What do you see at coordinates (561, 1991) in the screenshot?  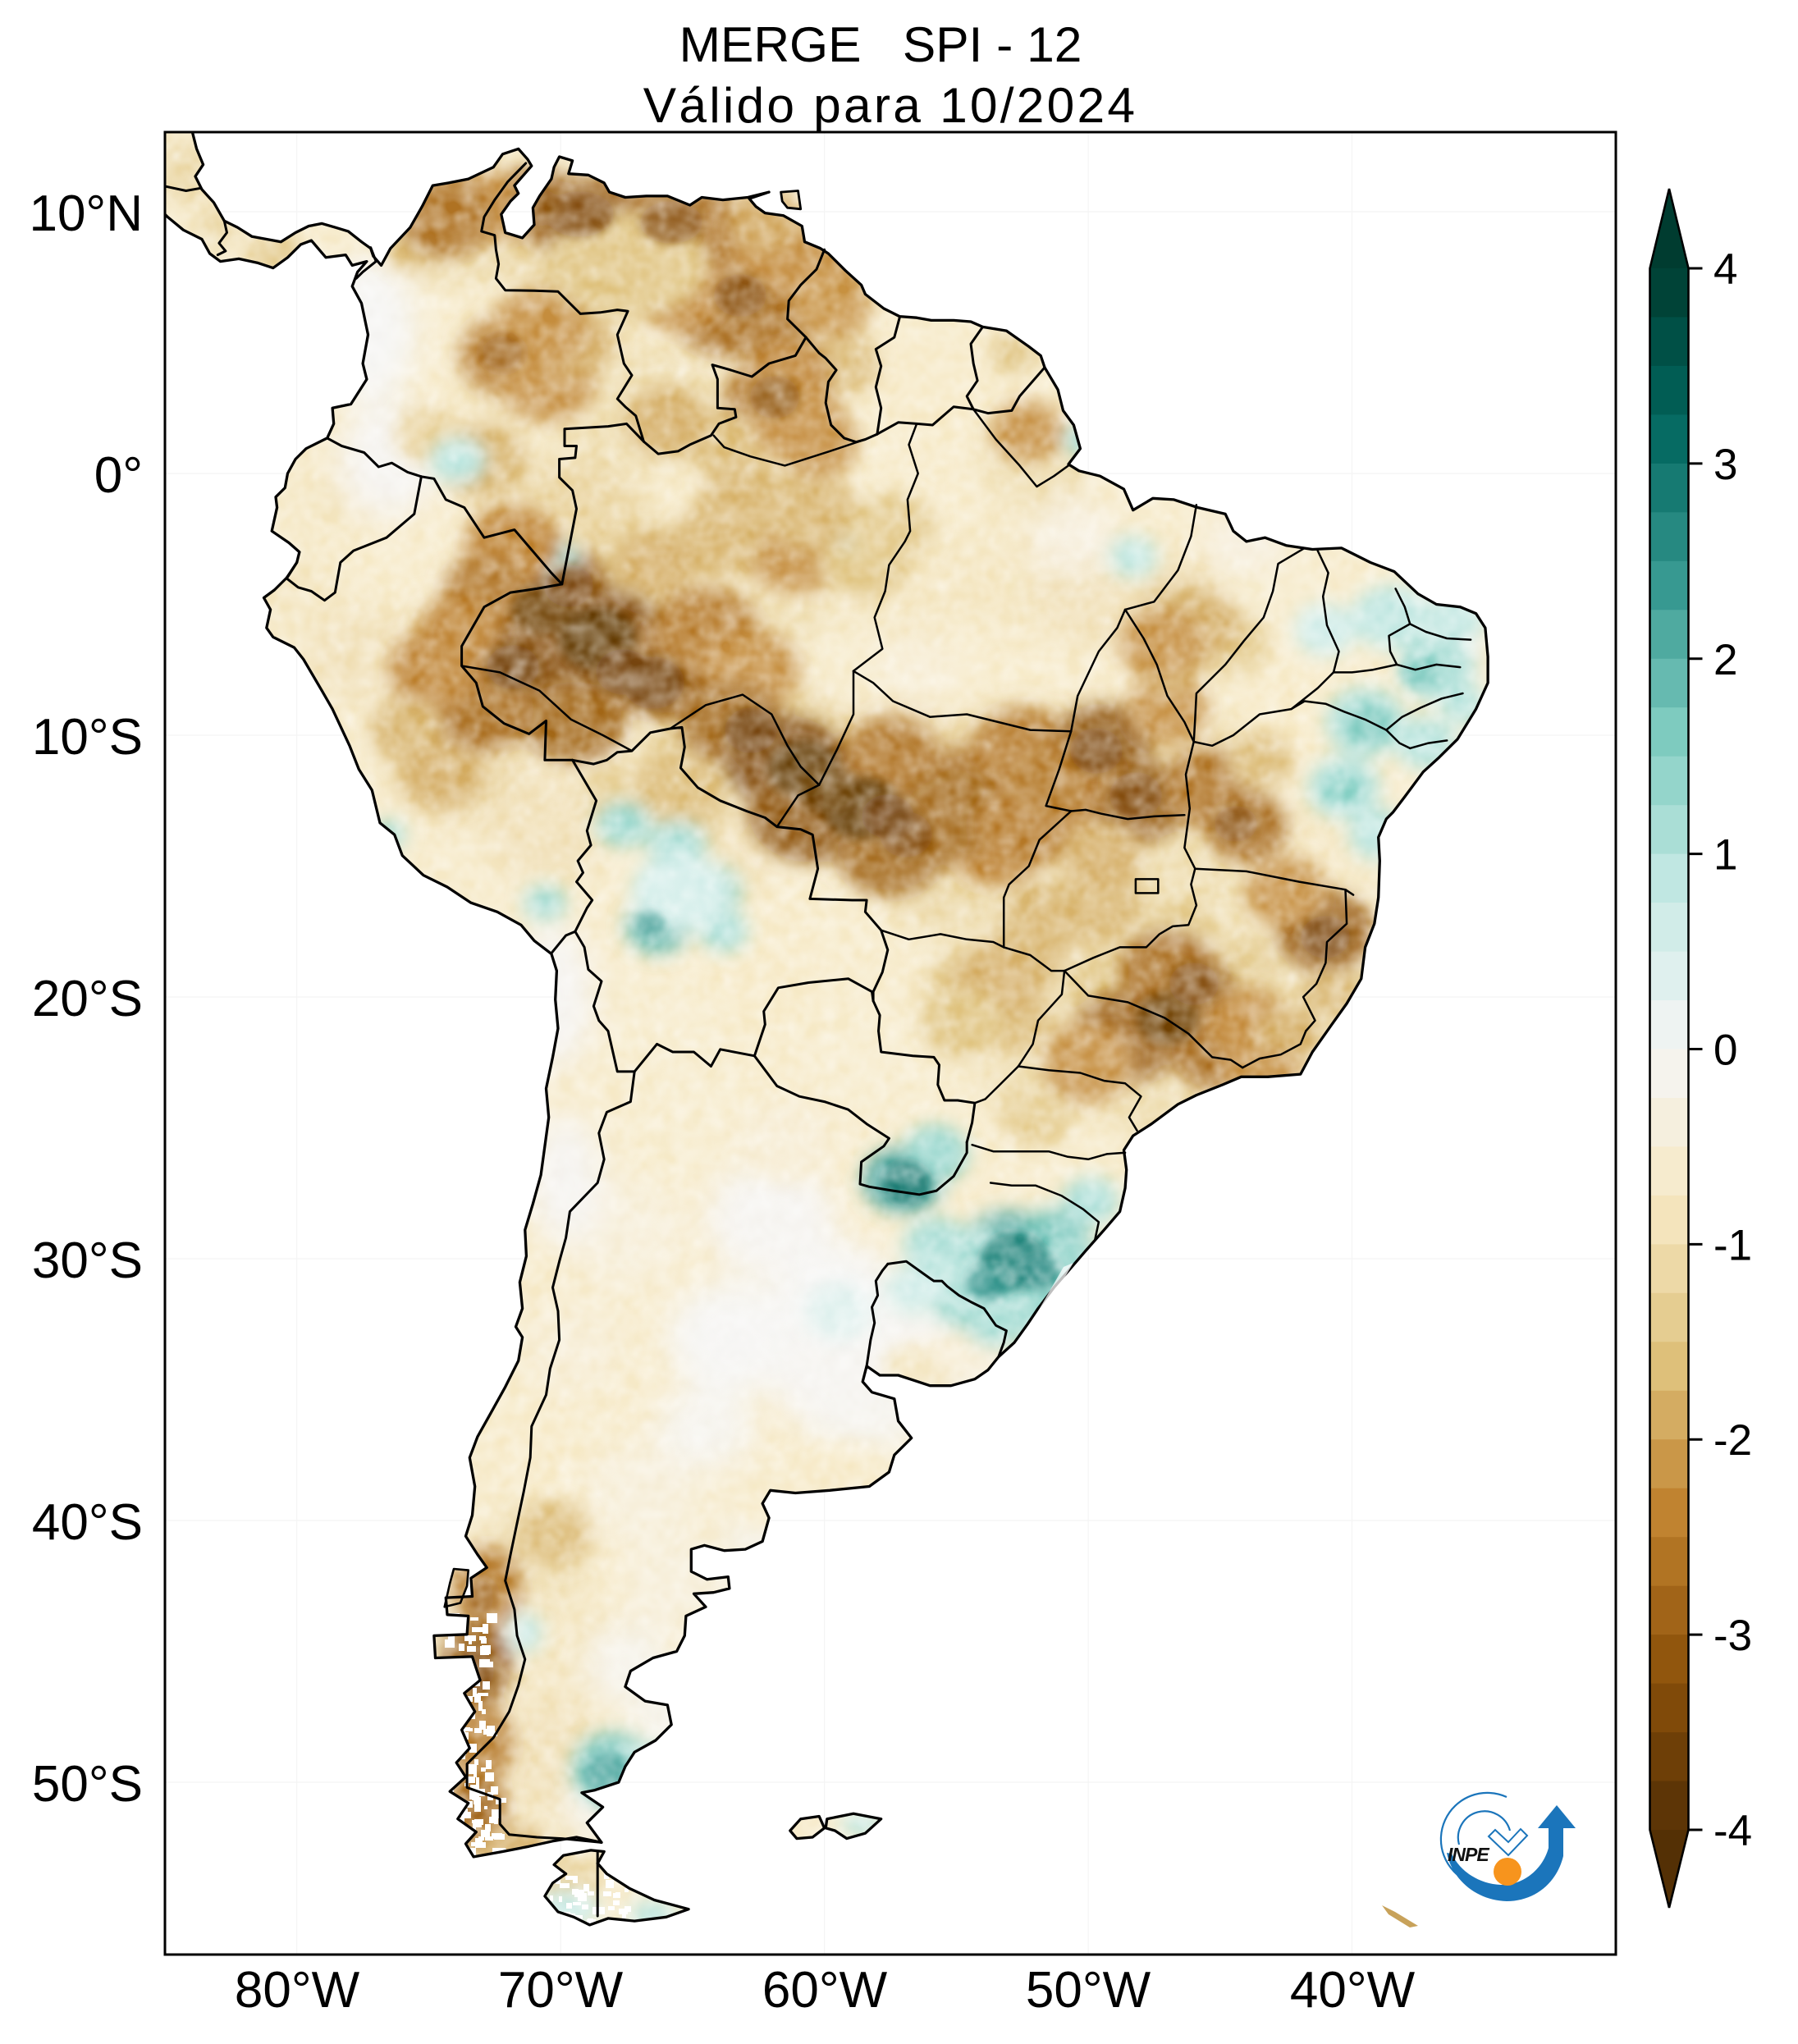 I see `svg-text: 70°W` at bounding box center [561, 1991].